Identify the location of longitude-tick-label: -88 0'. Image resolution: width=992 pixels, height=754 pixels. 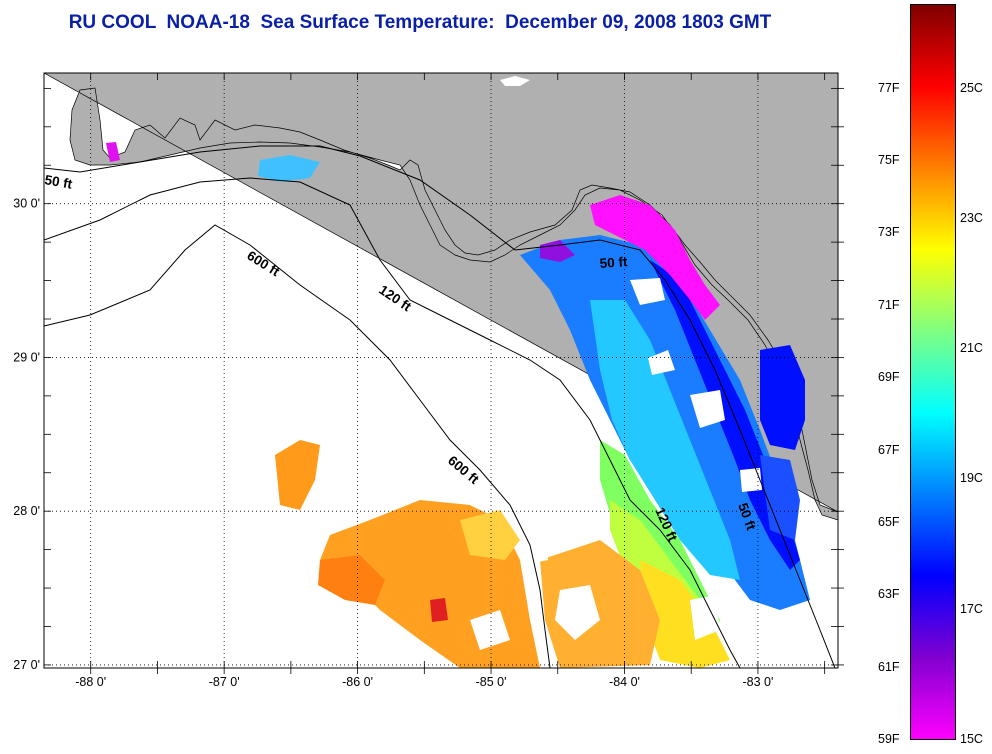
(90, 682).